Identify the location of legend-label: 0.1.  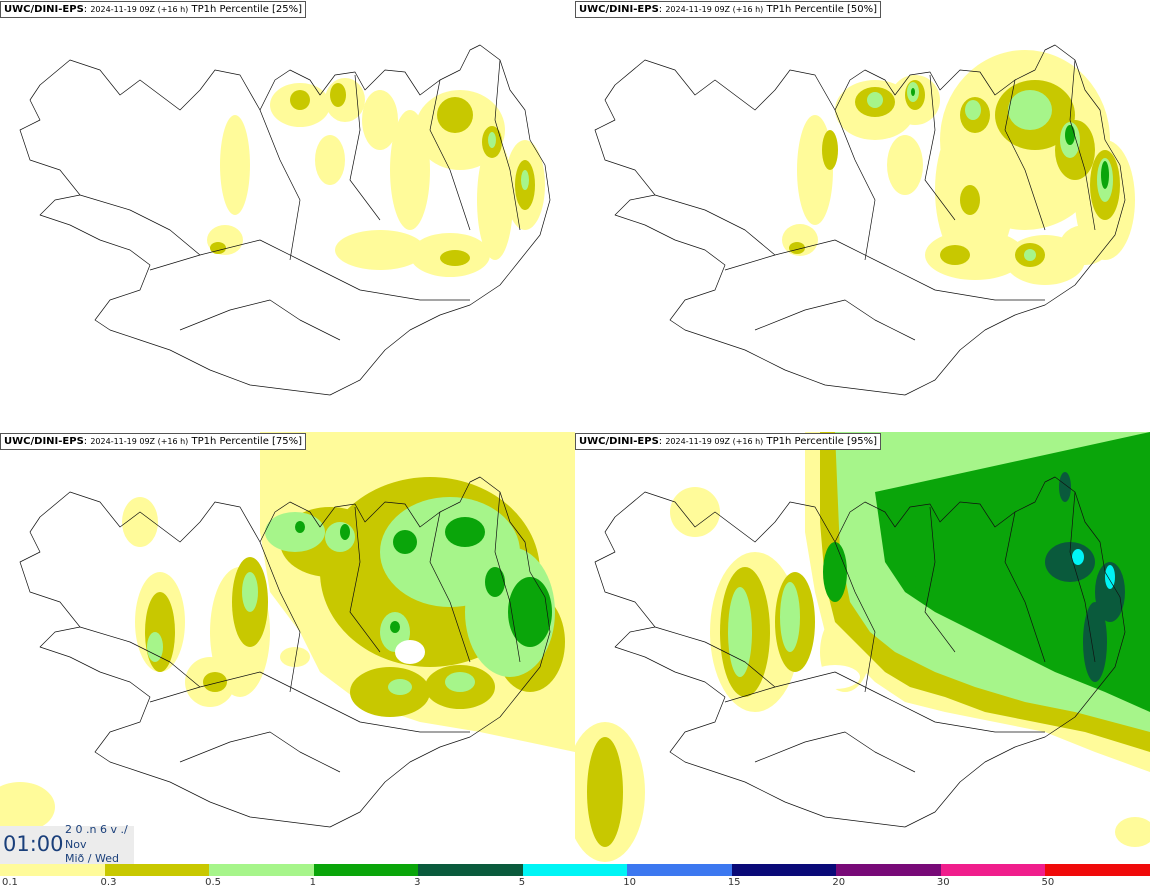
(10, 882).